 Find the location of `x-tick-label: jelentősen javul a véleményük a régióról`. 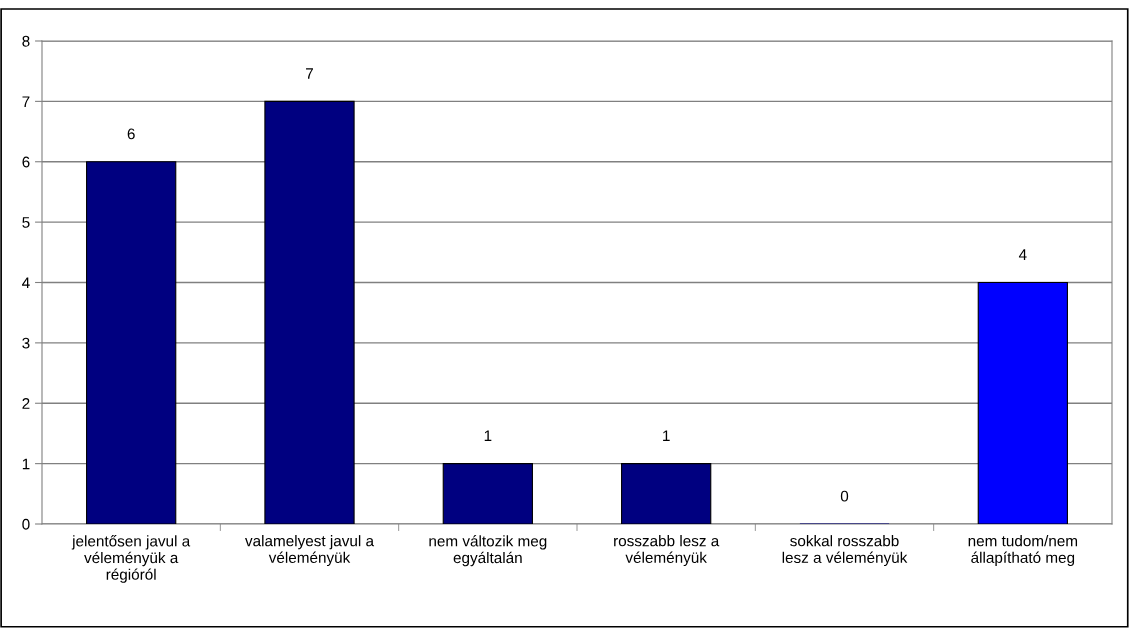

x-tick-label: jelentősen javul a véleményük a régióról is located at coordinates (131, 559).